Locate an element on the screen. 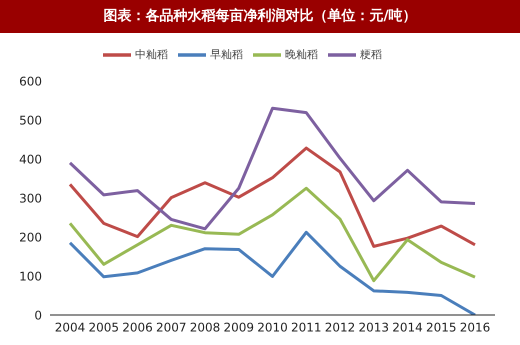  y-tick-label: 300 is located at coordinates (30, 198).